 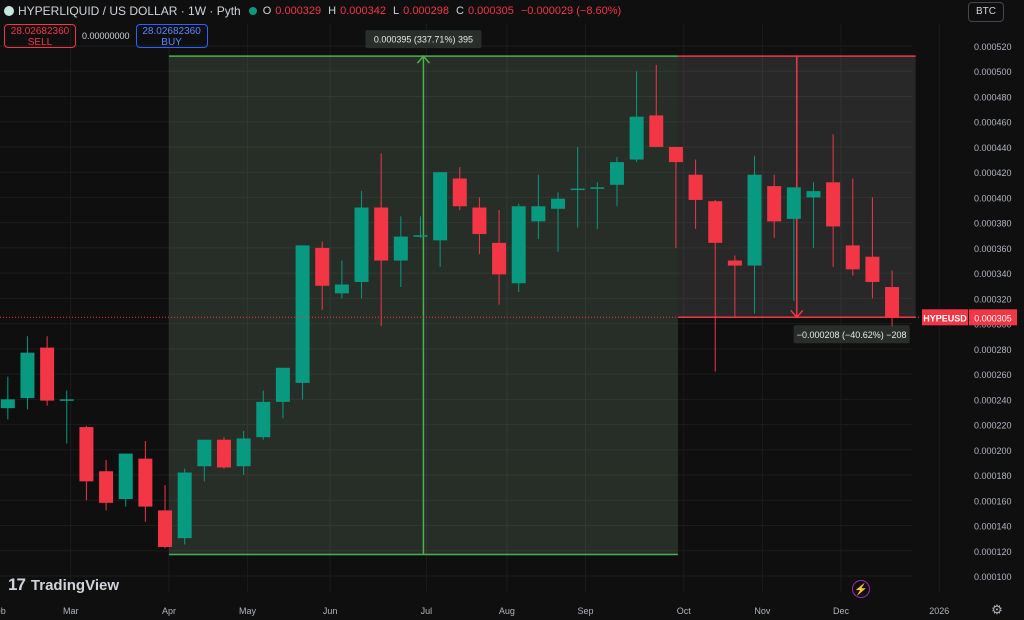 I want to click on gear-icon: ⚙, so click(x=997, y=609).